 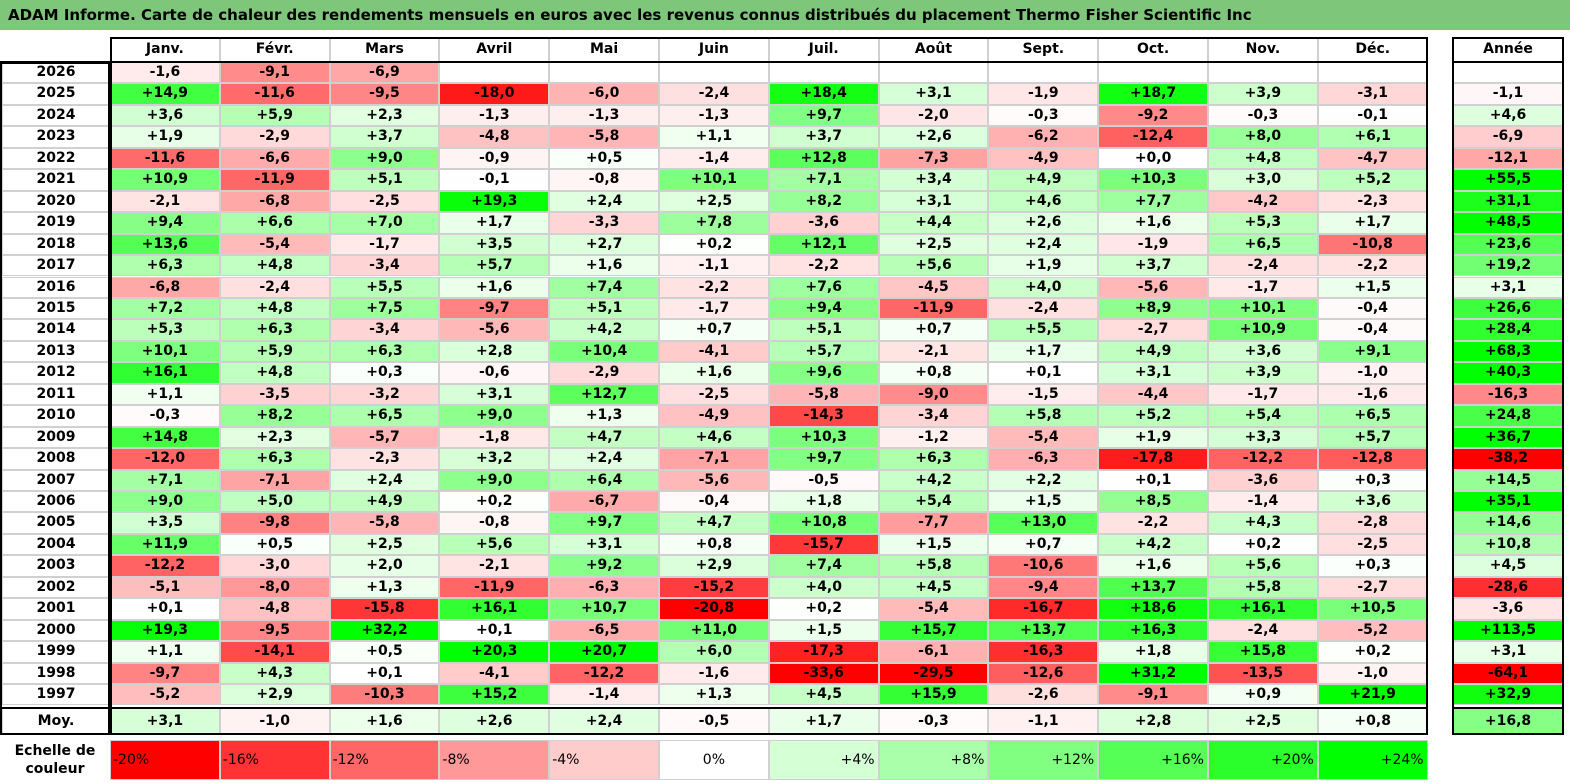 What do you see at coordinates (1153, 609) in the screenshot?
I see `heatmap-cell: +18,6` at bounding box center [1153, 609].